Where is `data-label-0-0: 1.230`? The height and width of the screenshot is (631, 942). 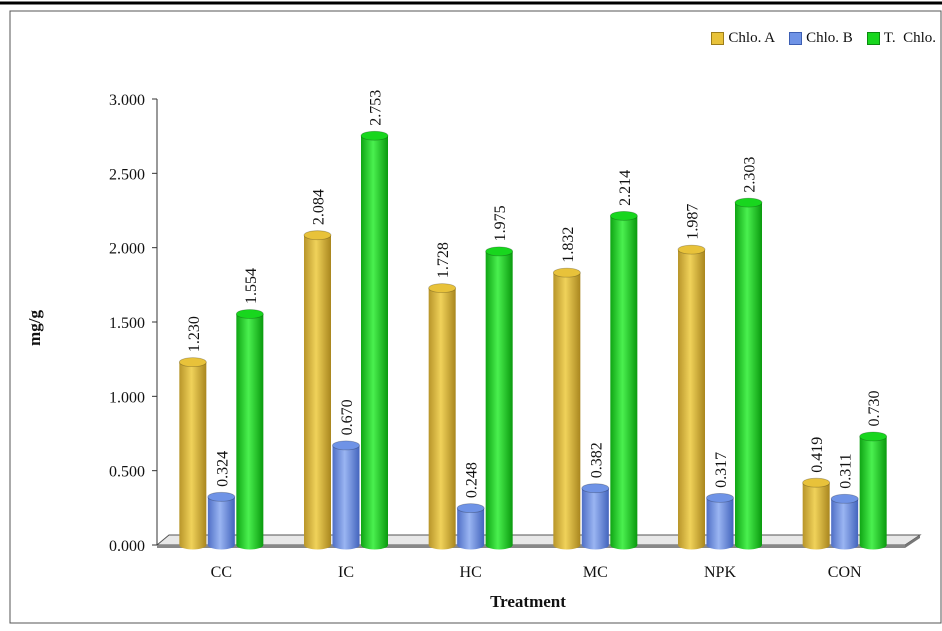
data-label-0-0: 1.230 is located at coordinates (194, 334).